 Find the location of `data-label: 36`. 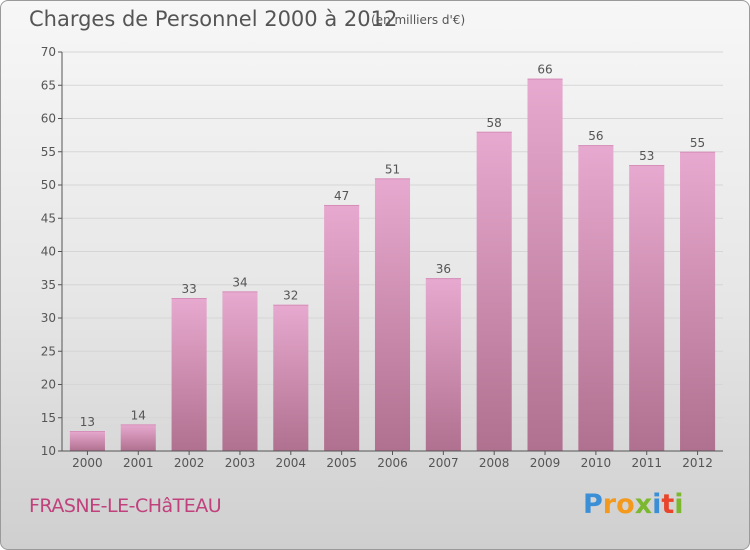

data-label: 36 is located at coordinates (443, 269).